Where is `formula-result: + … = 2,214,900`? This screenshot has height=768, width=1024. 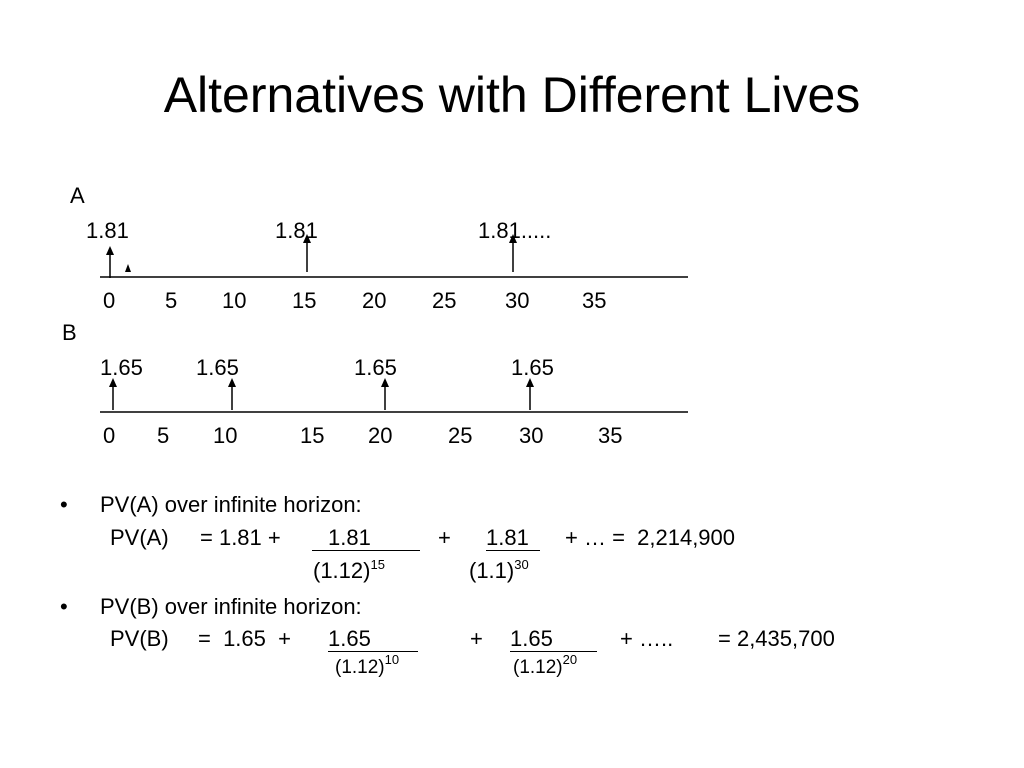 formula-result: + … = 2,214,900 is located at coordinates (650, 537).